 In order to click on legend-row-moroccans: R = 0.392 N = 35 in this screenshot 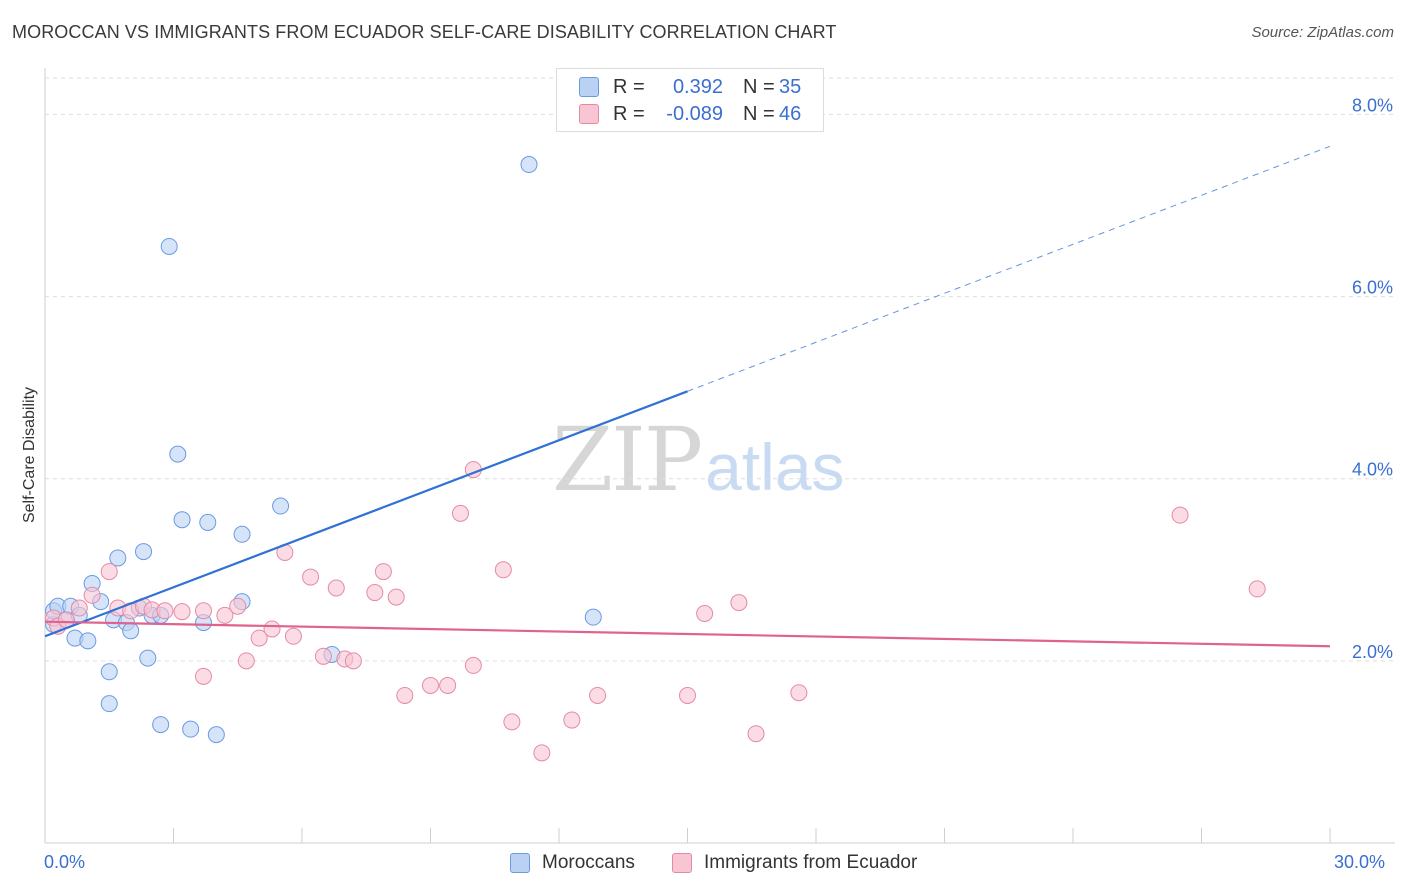, I will do `click(690, 87)`.